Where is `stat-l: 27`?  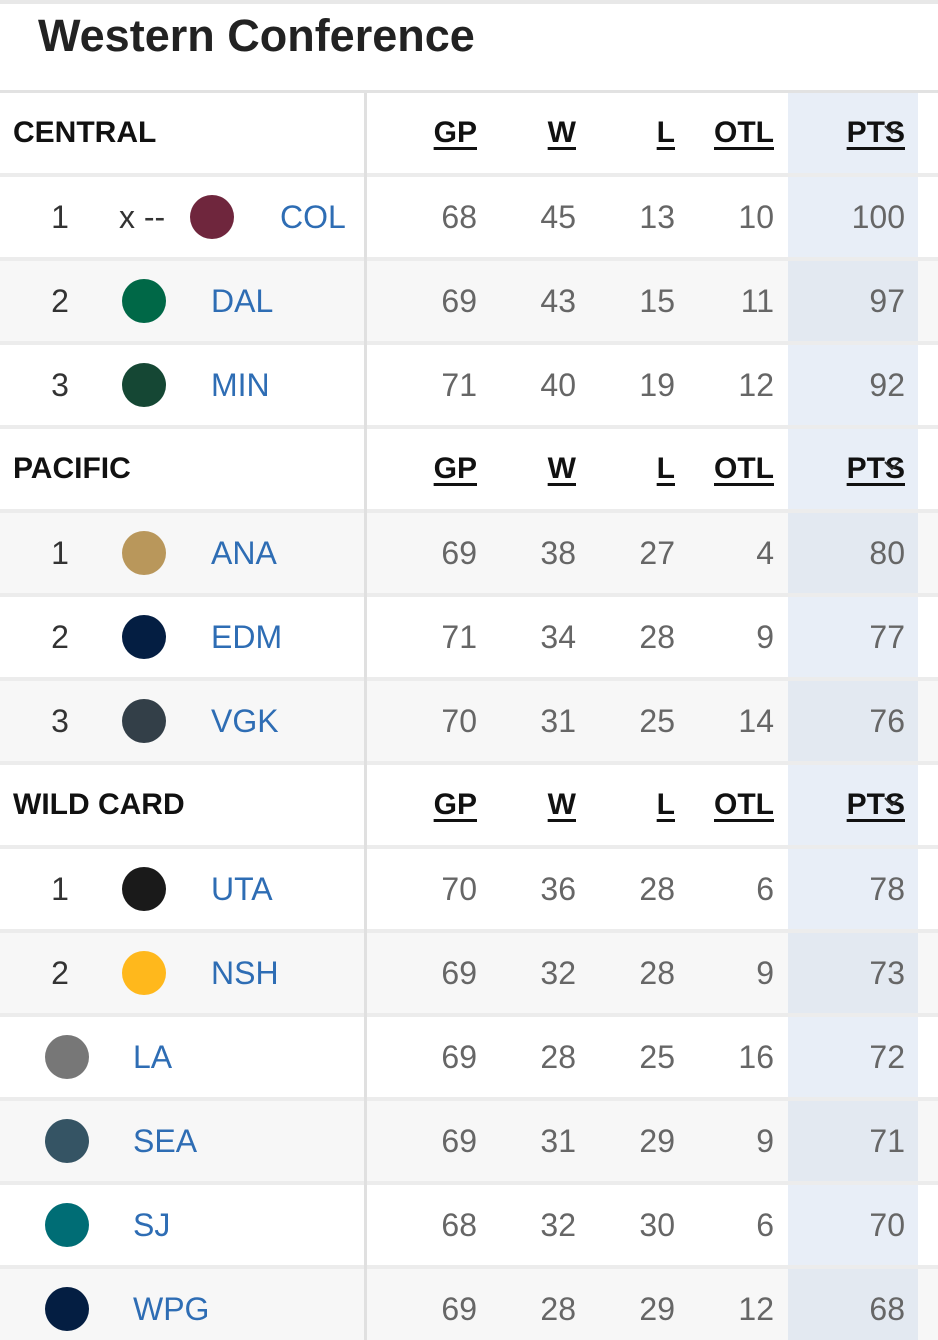
stat-l: 27 is located at coordinates (657, 553).